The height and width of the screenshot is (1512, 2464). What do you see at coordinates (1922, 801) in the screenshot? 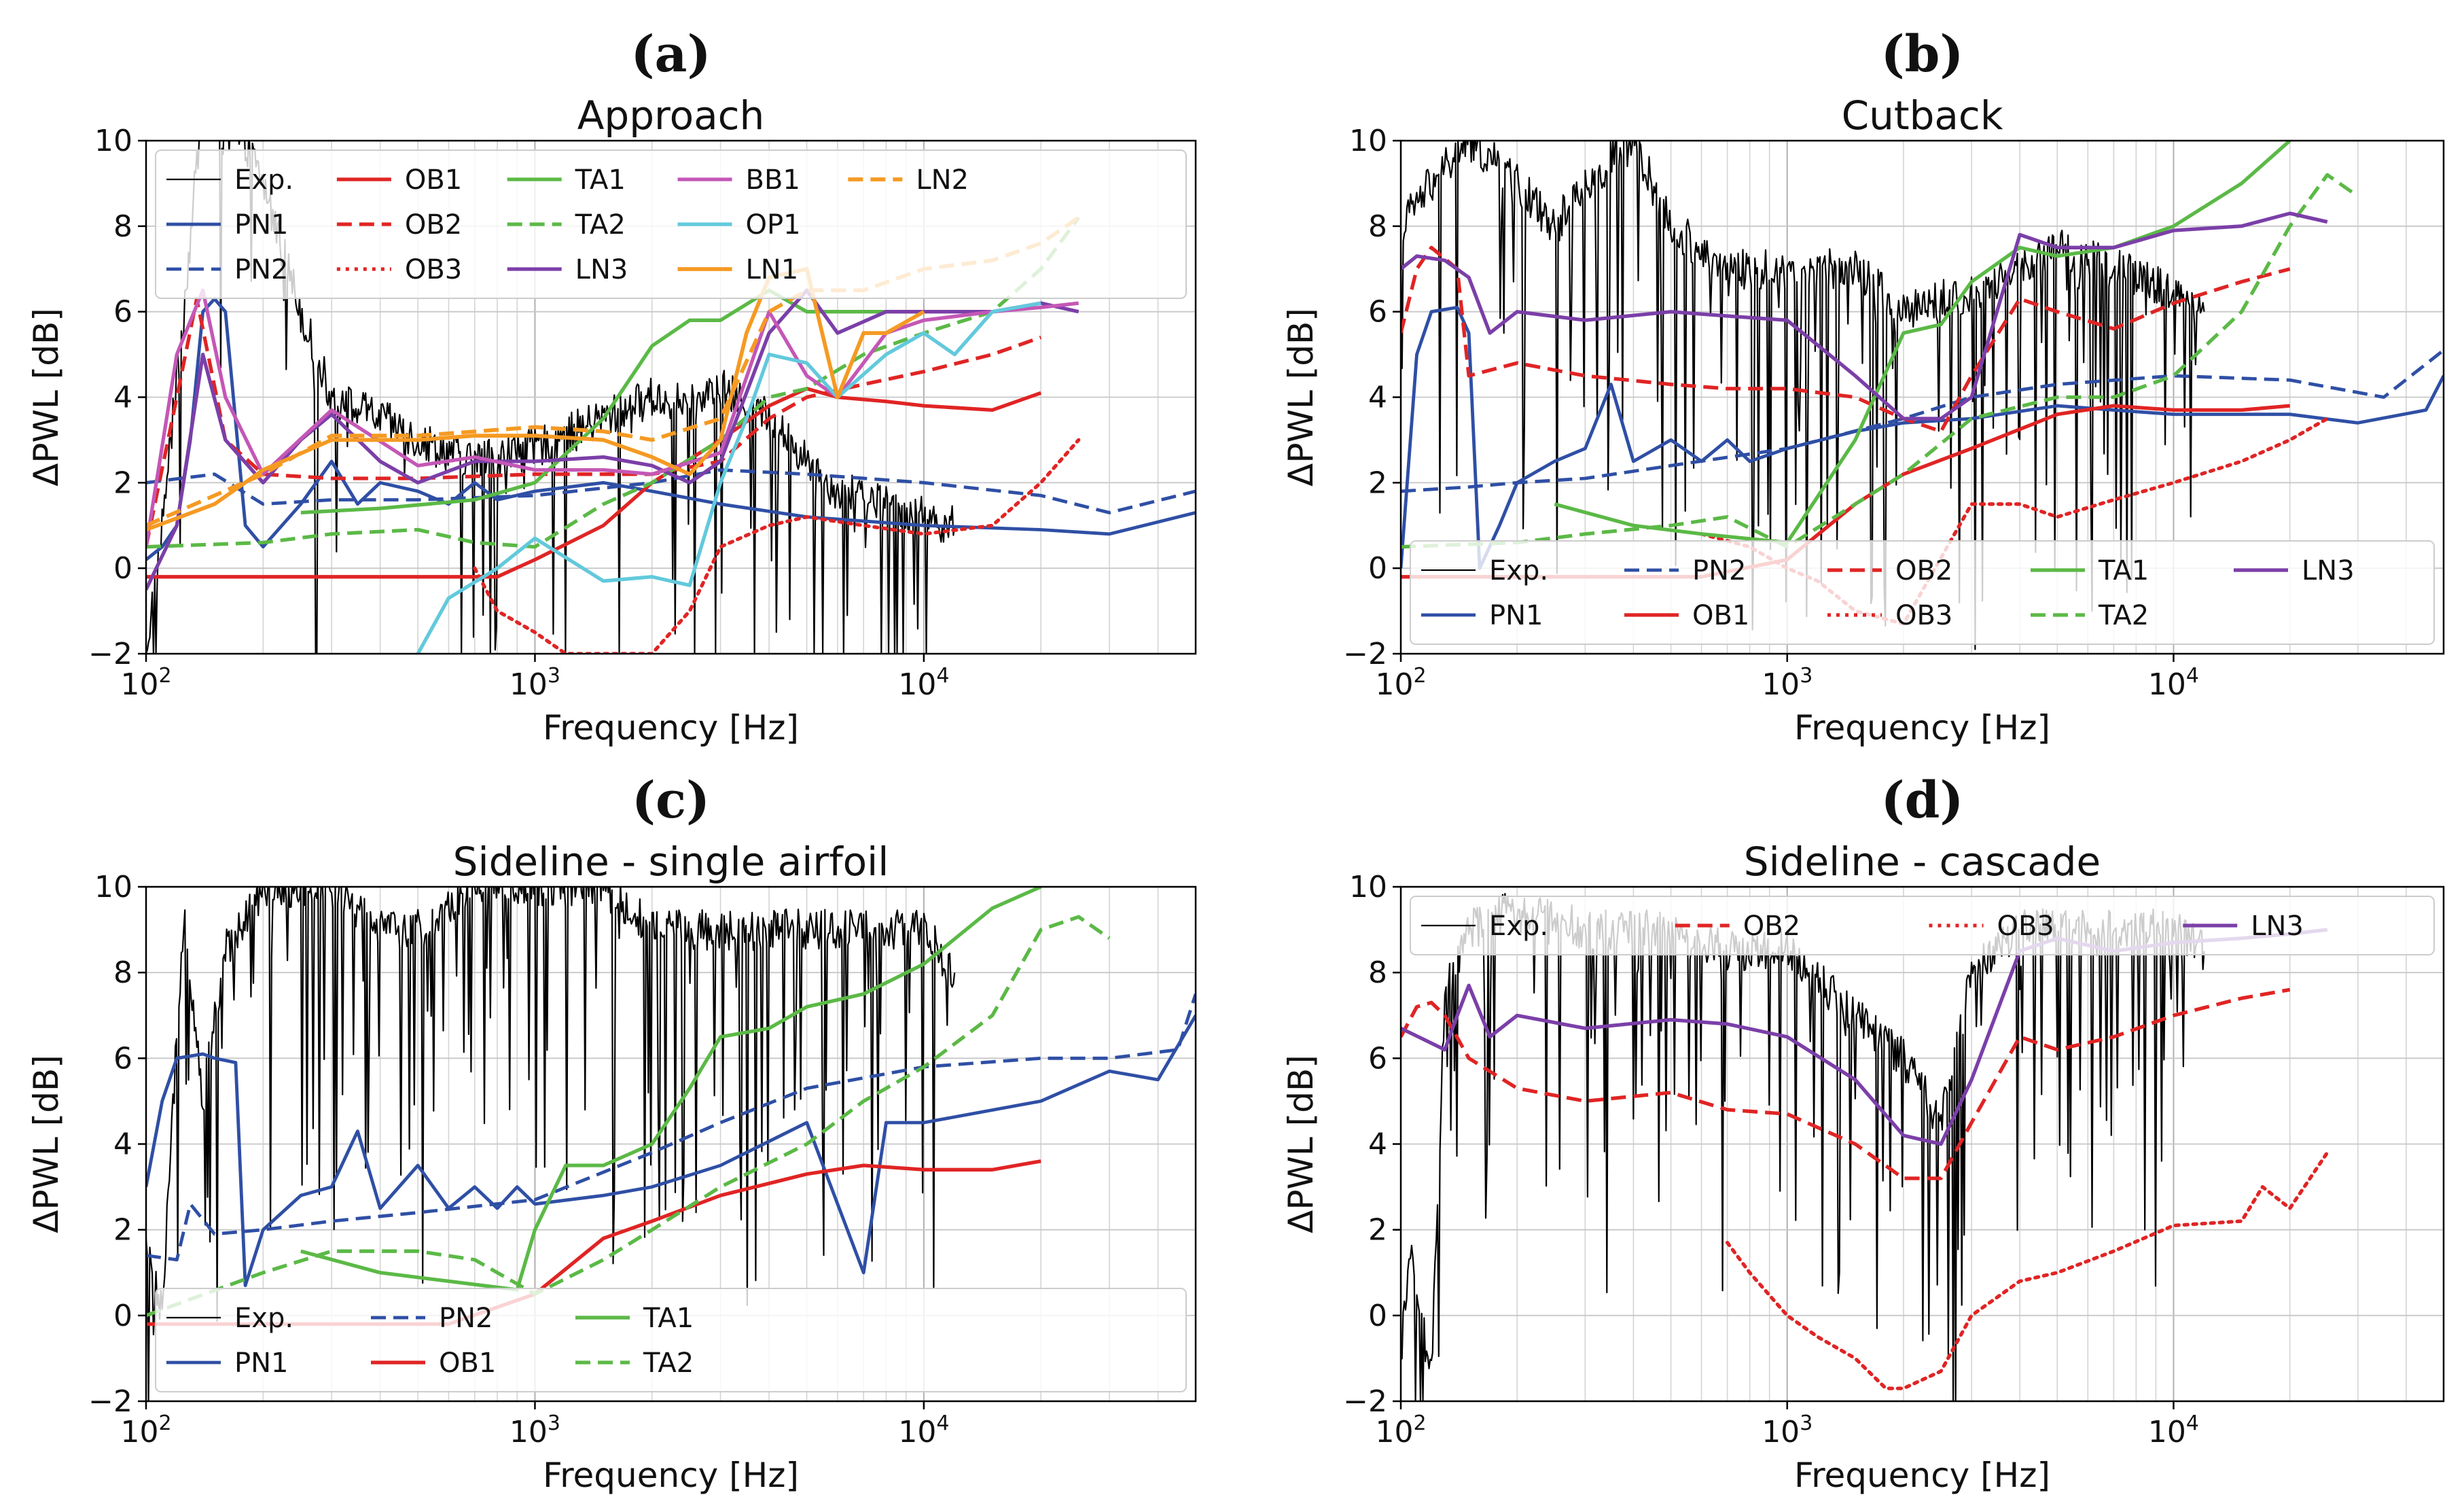
I see `panel-label: (d)` at bounding box center [1922, 801].